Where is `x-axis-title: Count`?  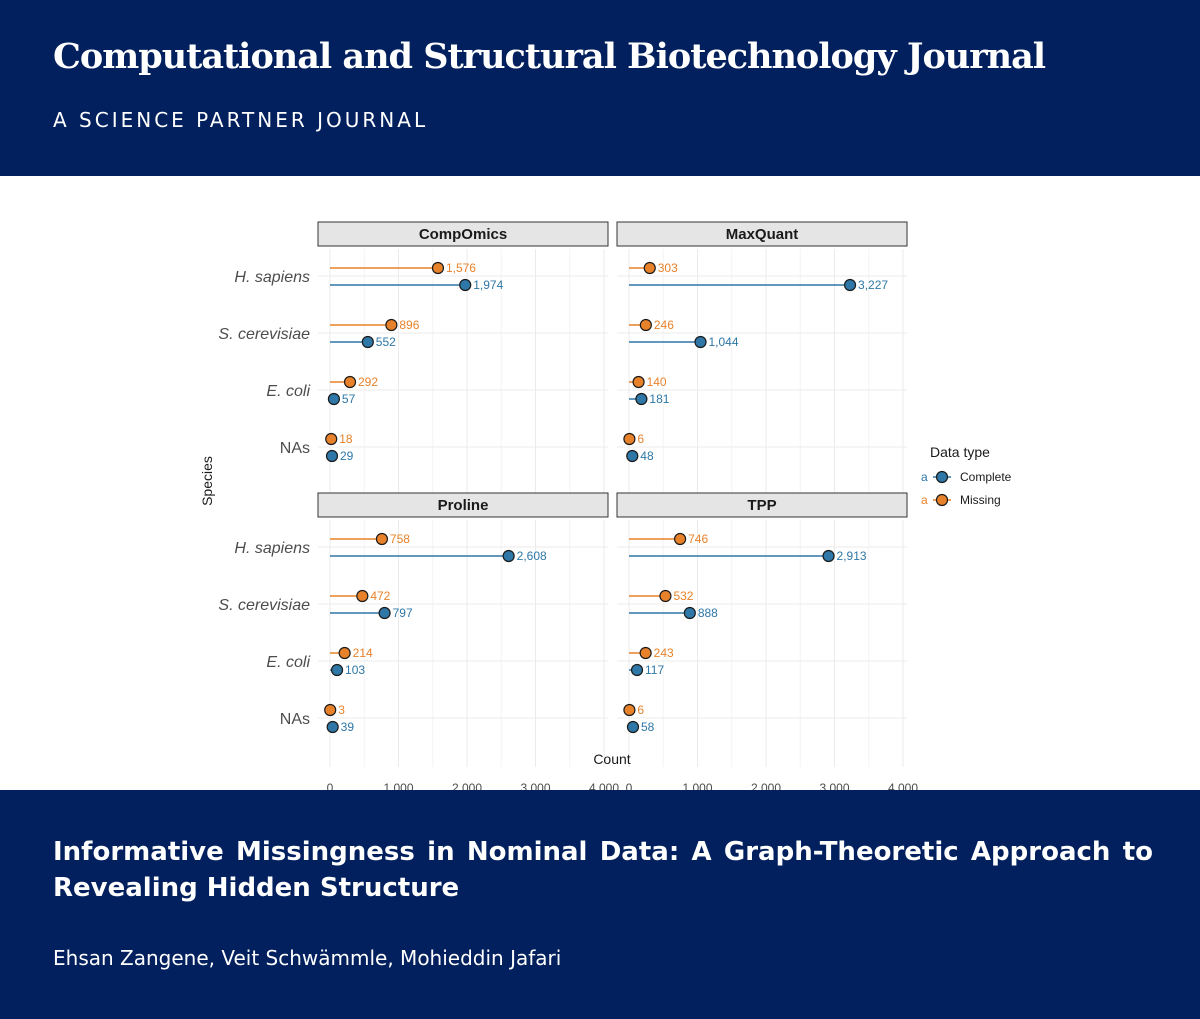 x-axis-title: Count is located at coordinates (611, 759).